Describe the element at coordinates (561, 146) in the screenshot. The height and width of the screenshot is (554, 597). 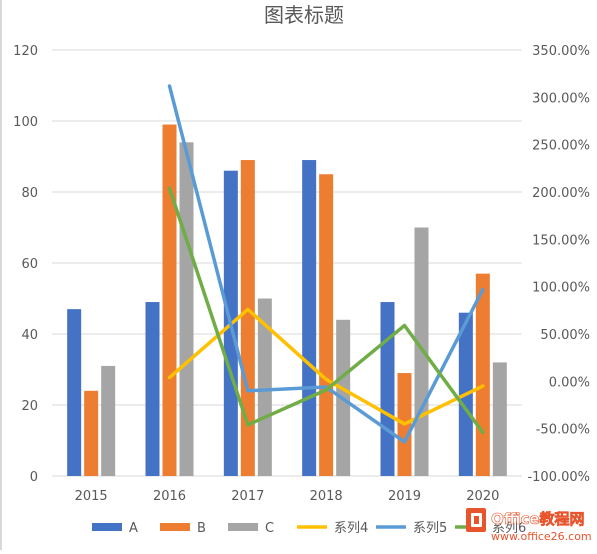
I see `right-tick-label: 250.00%` at that location.